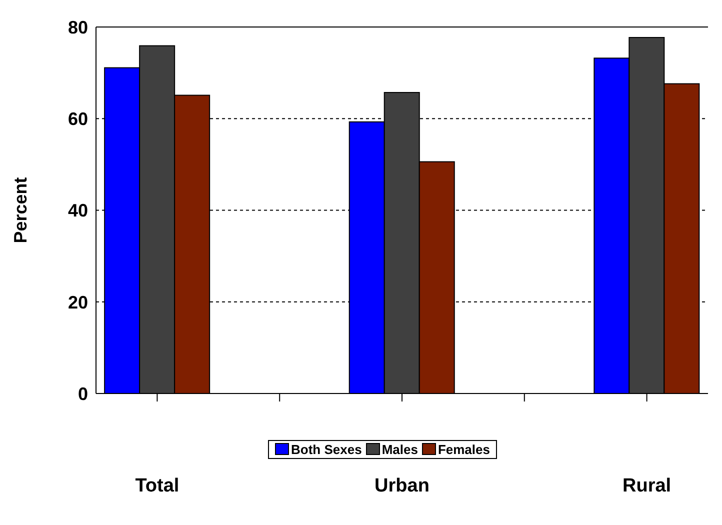 The width and height of the screenshot is (722, 525). Describe the element at coordinates (83, 394) in the screenshot. I see `y-tick-label: 0` at that location.